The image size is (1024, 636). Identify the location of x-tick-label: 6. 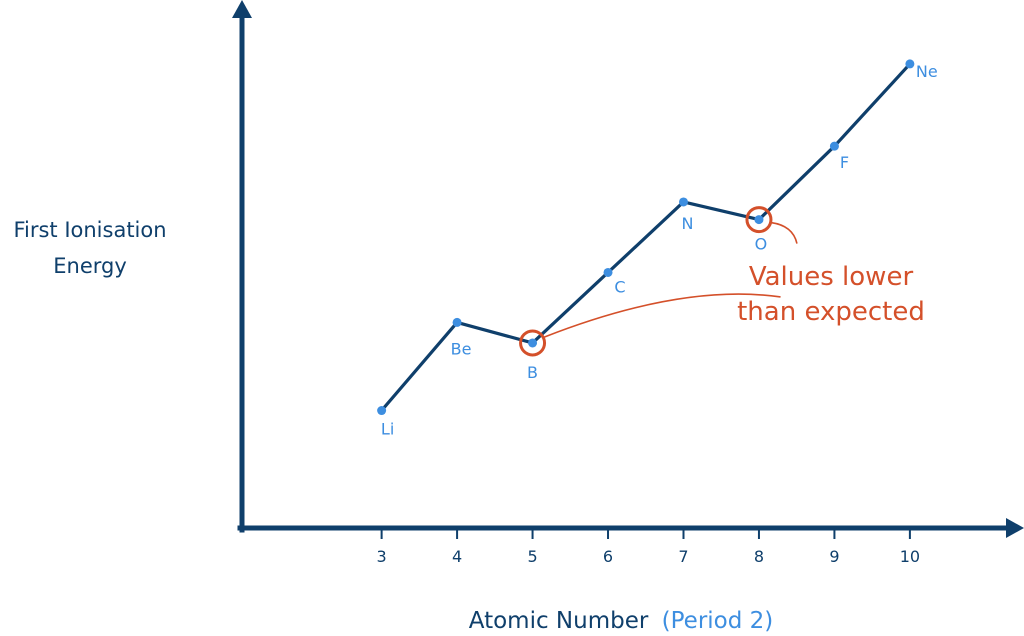
(608, 556).